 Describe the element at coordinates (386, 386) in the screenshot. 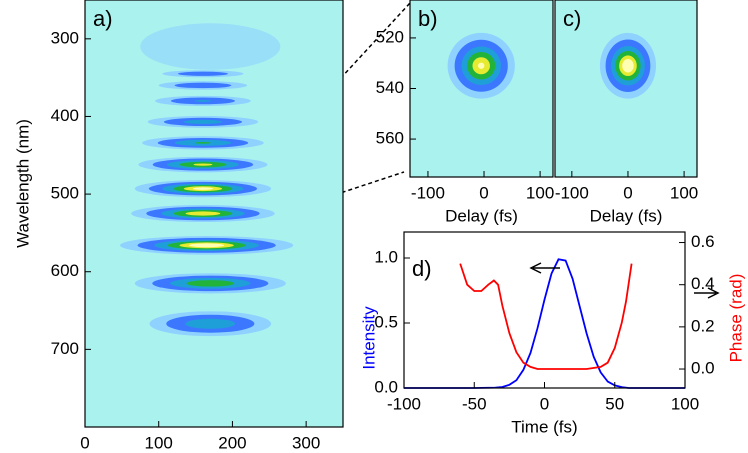

I see `y-tick-label: 0.0` at that location.